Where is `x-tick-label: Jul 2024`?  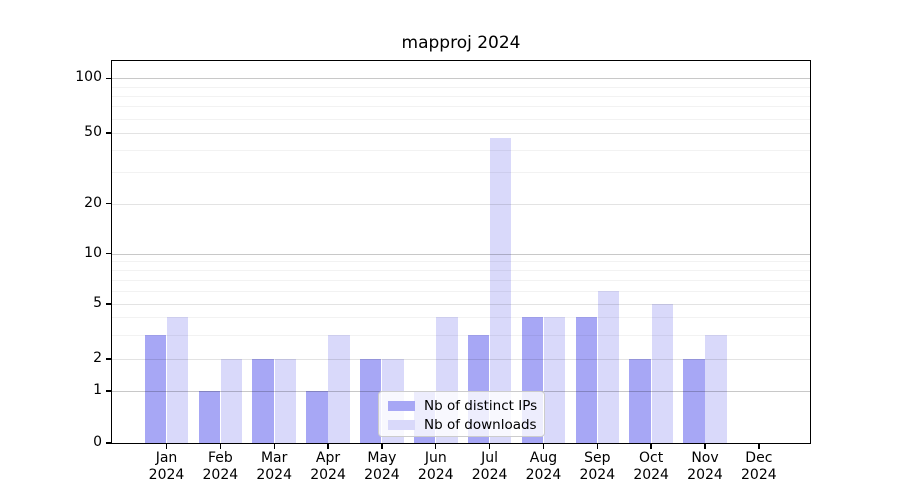 x-tick-label: Jul 2024 is located at coordinates (490, 467).